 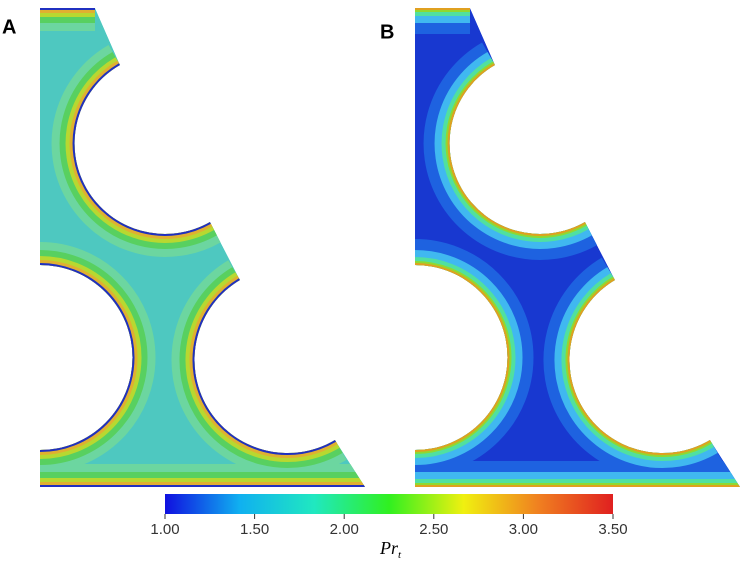 I want to click on colorbar-tick-label: 2.50, so click(x=433, y=529).